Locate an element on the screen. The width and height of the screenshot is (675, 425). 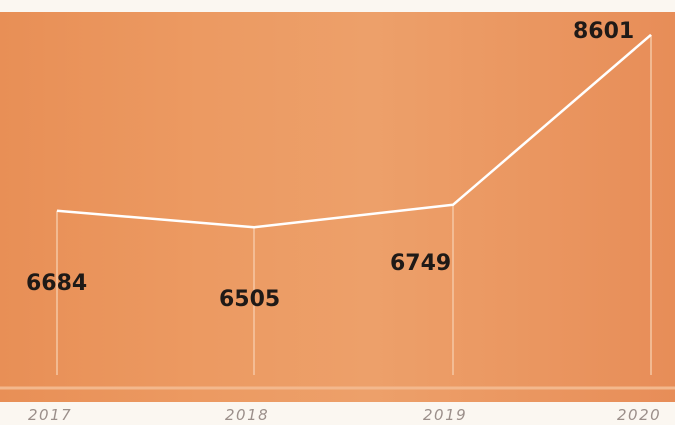
x-axis-ticks: 2017 2018 2019 2020 is located at coordinates (344, 415).